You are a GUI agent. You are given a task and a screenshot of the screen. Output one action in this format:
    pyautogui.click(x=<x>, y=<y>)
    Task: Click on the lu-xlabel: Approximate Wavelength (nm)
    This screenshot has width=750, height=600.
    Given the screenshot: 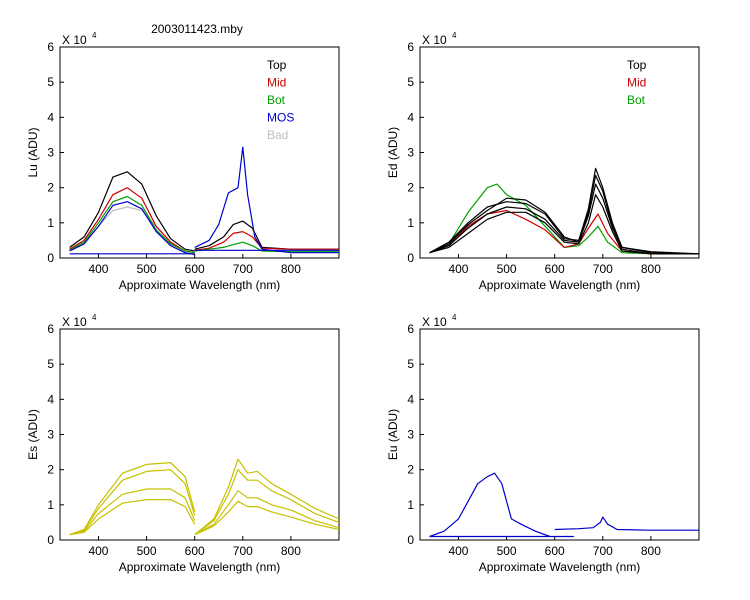 What is the action you would take?
    pyautogui.click(x=200, y=285)
    